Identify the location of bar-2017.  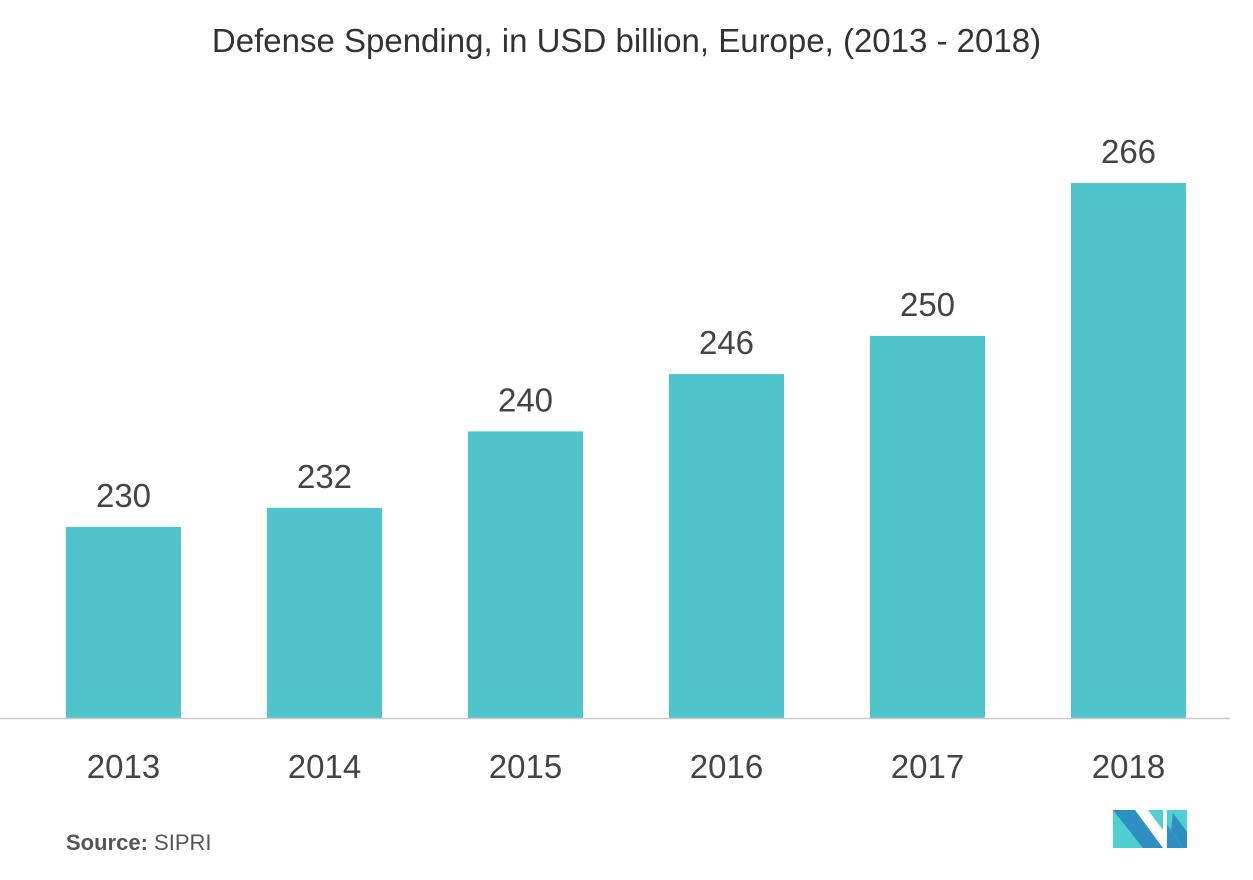
(927, 526).